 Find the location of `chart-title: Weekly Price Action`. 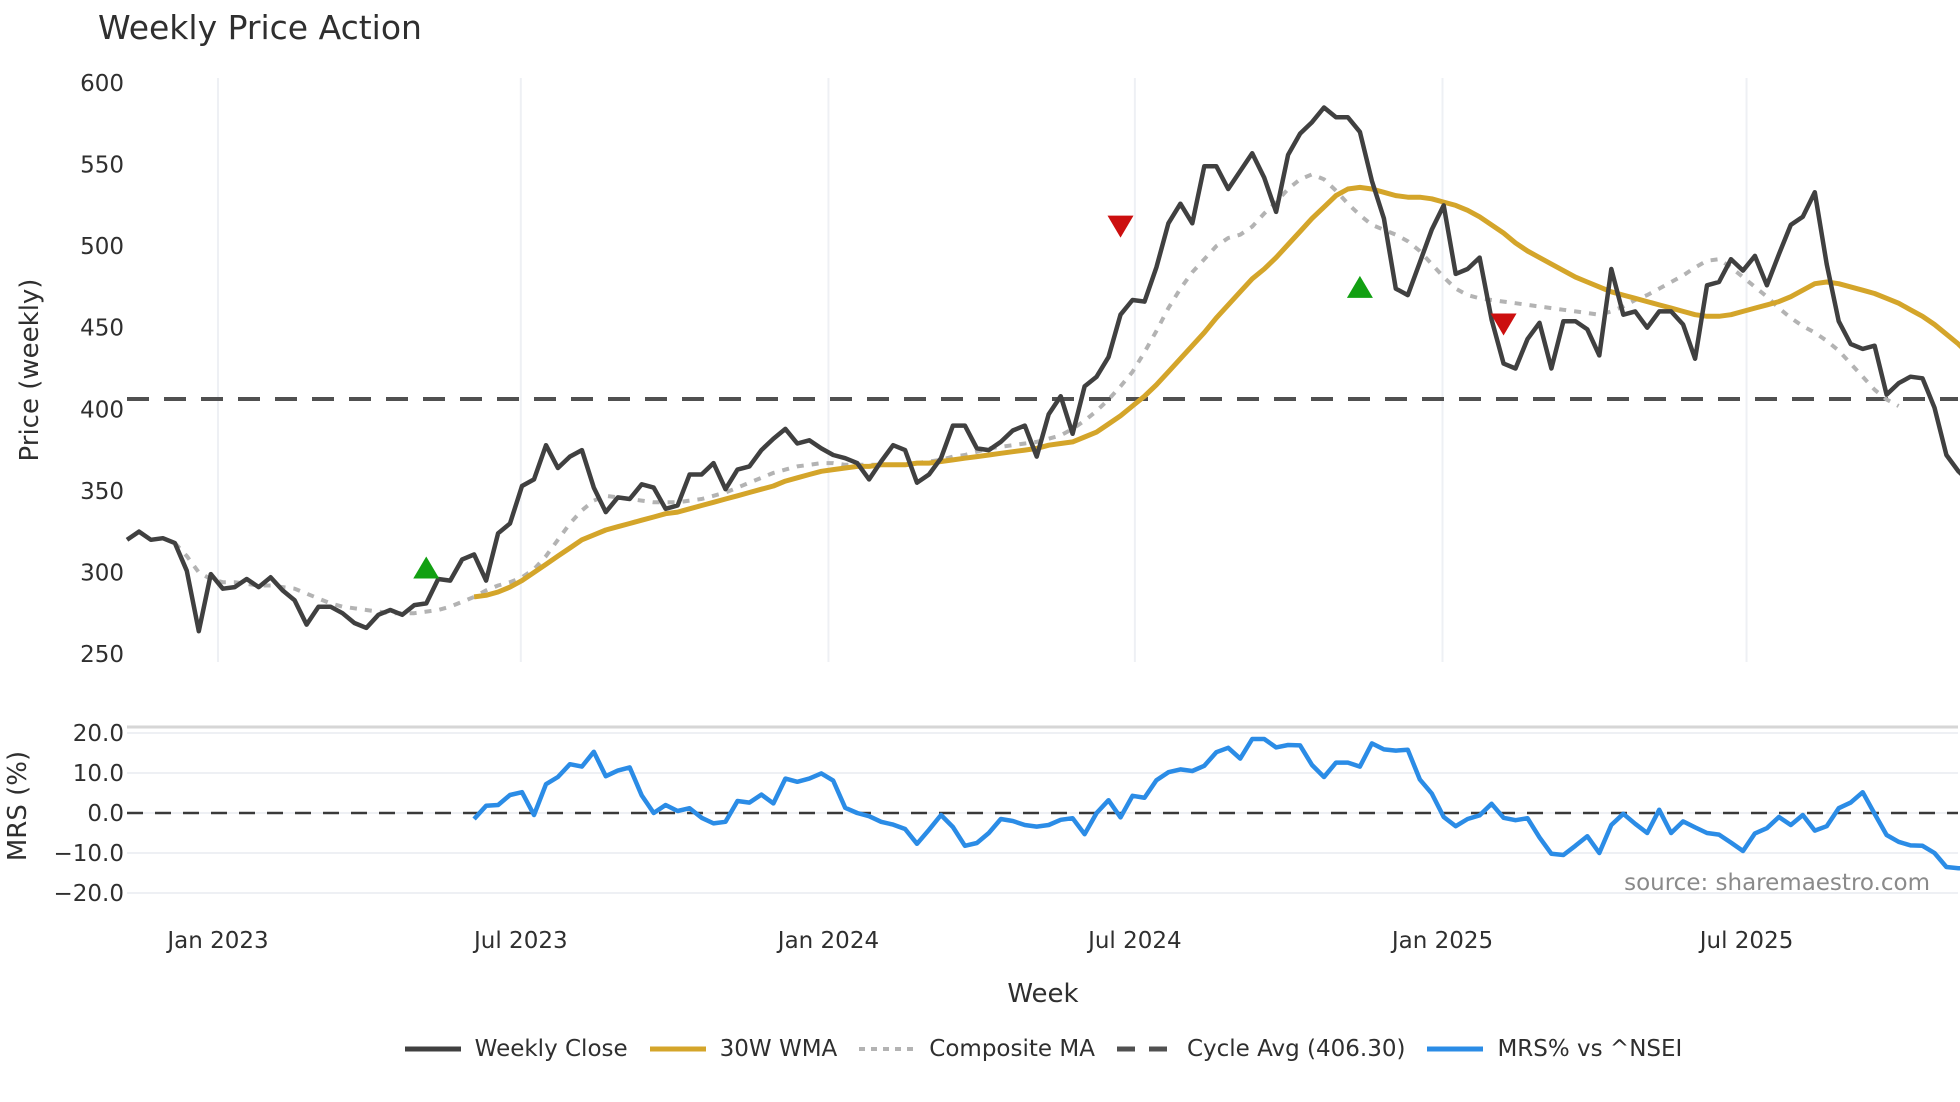

chart-title: Weekly Price Action is located at coordinates (260, 27).